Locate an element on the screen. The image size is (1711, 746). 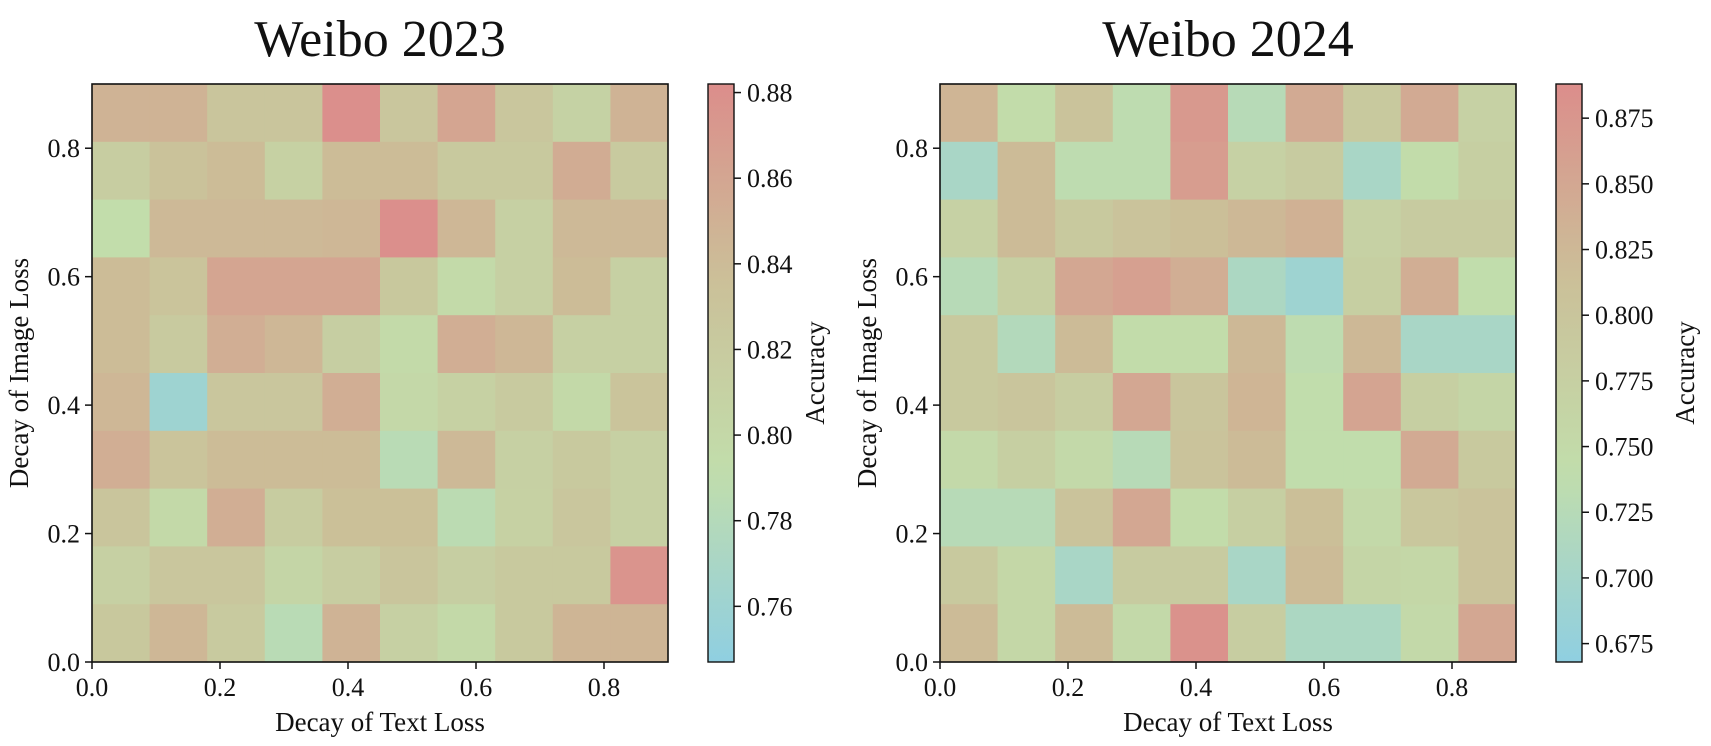
x-axis-label: Decay of Text Loss is located at coordinates (380, 722).